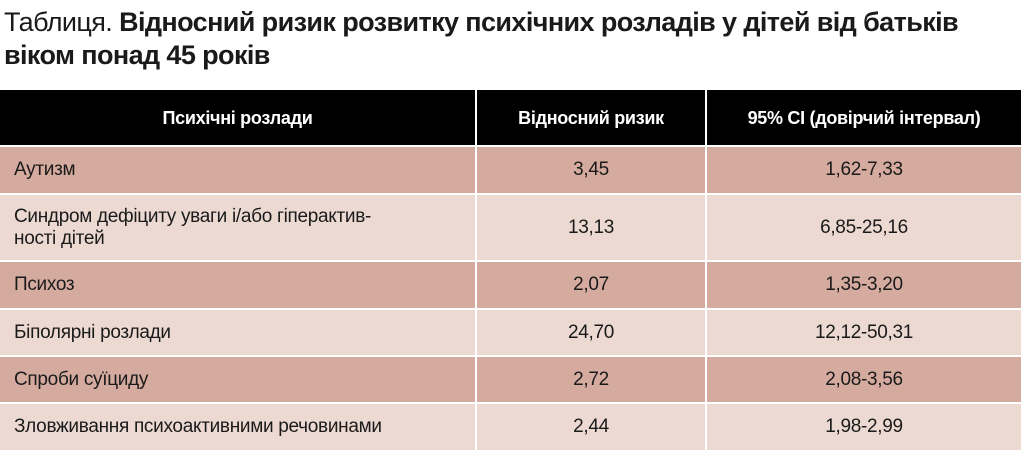 The height and width of the screenshot is (458, 1024). I want to click on table-row: Психоз 2,07 1,35-3,20, so click(510, 285).